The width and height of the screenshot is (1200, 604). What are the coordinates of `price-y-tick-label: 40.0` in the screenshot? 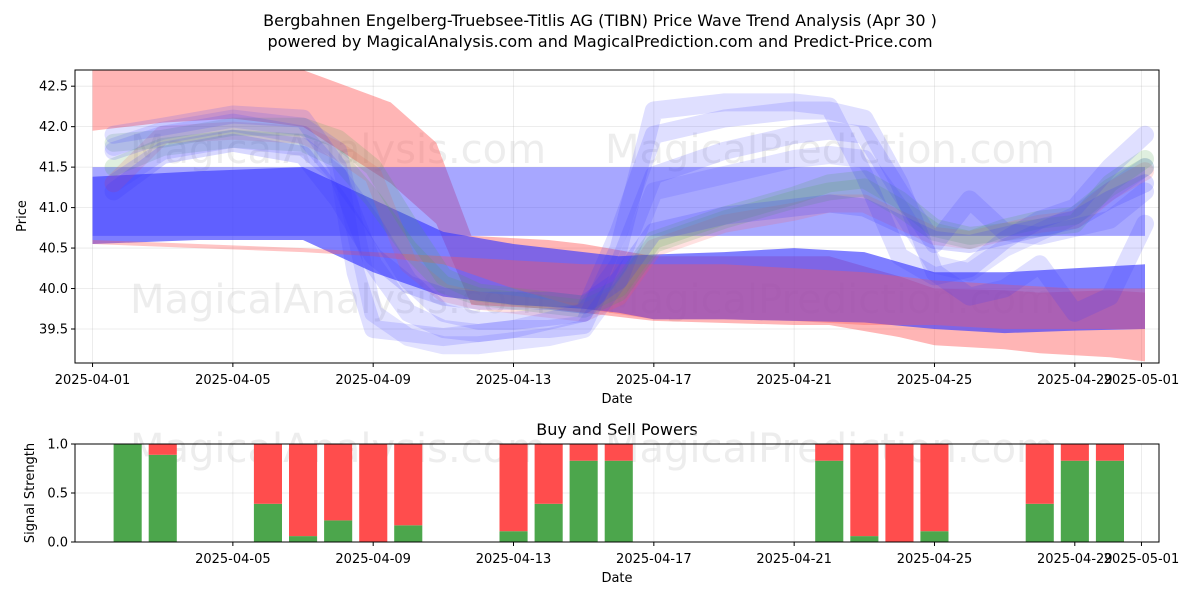 It's located at (53, 289).